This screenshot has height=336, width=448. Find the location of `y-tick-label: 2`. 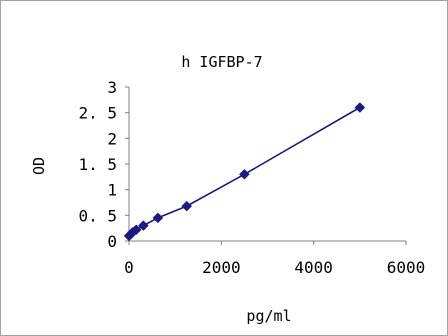

y-tick-label: 2 is located at coordinates (112, 138).